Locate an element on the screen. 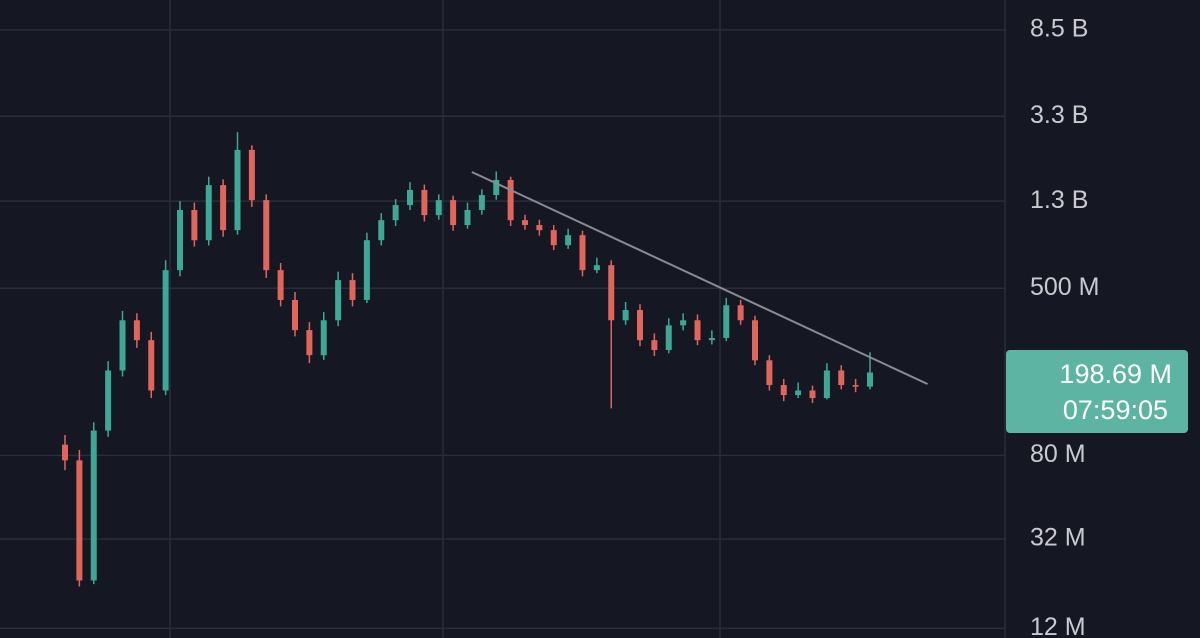  y-tick-label: 8.5 B is located at coordinates (1059, 29).